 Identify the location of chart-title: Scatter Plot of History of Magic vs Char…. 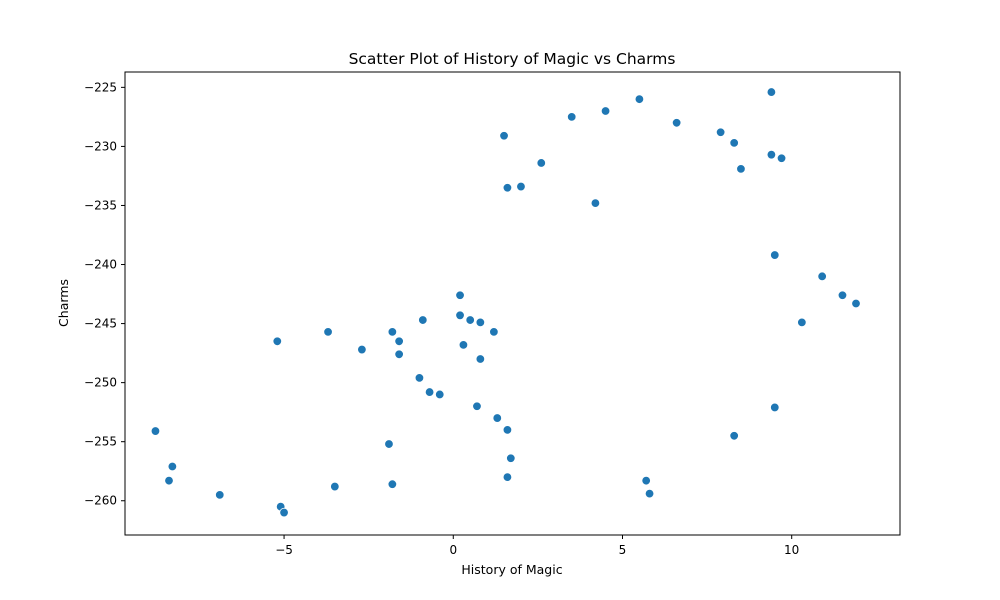
(512, 59).